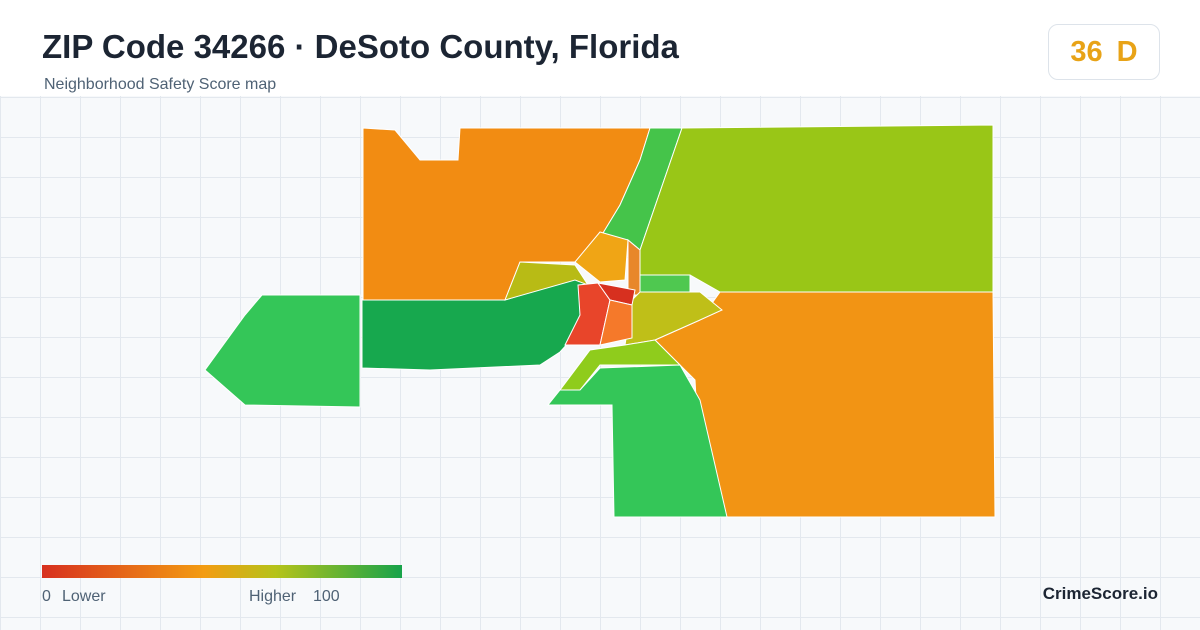  What do you see at coordinates (1127, 51) in the screenshot?
I see `score-grade: D` at bounding box center [1127, 51].